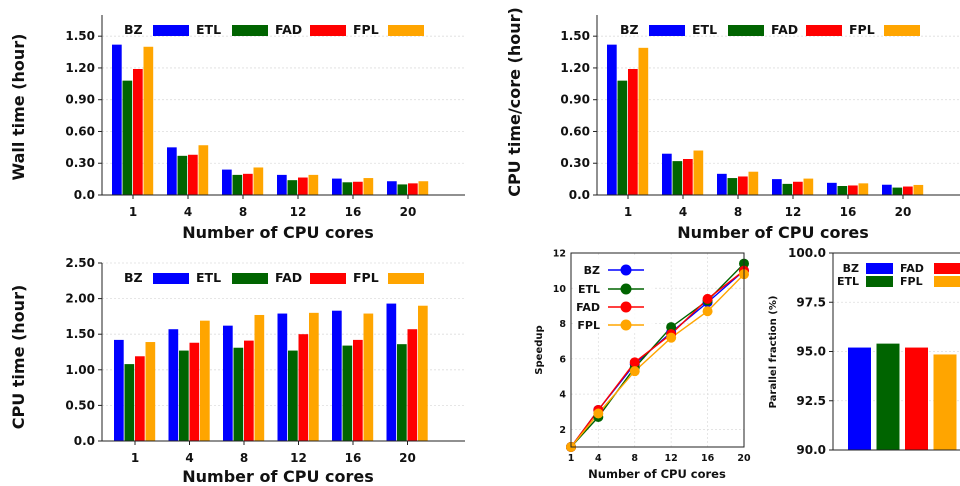  I want to click on cputime-legend: BZ ETL FAD FPL, so click(274, 277).